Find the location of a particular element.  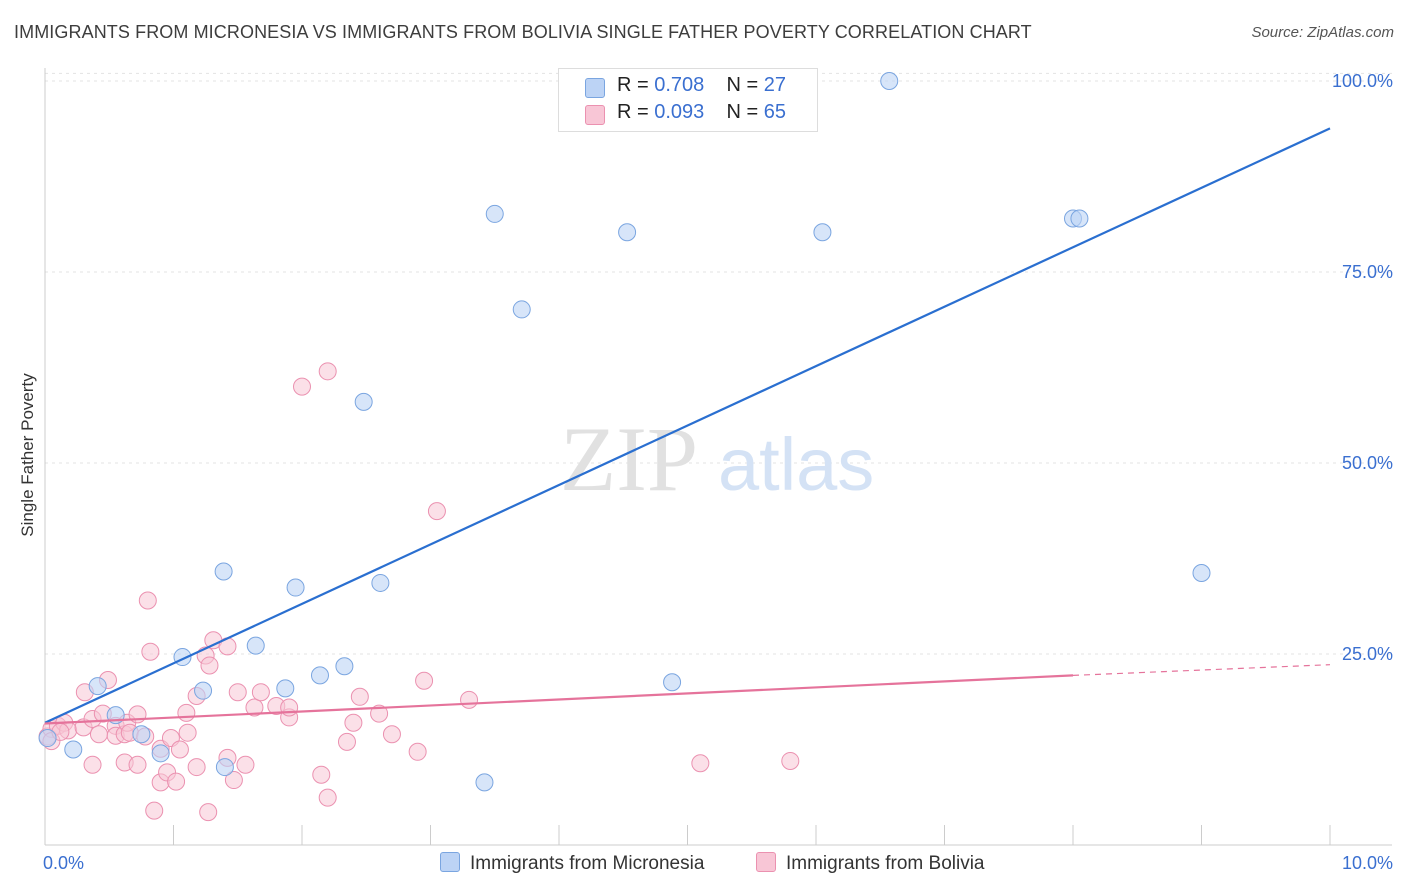

y-tick-label: 75.0% is located at coordinates (1367, 272).